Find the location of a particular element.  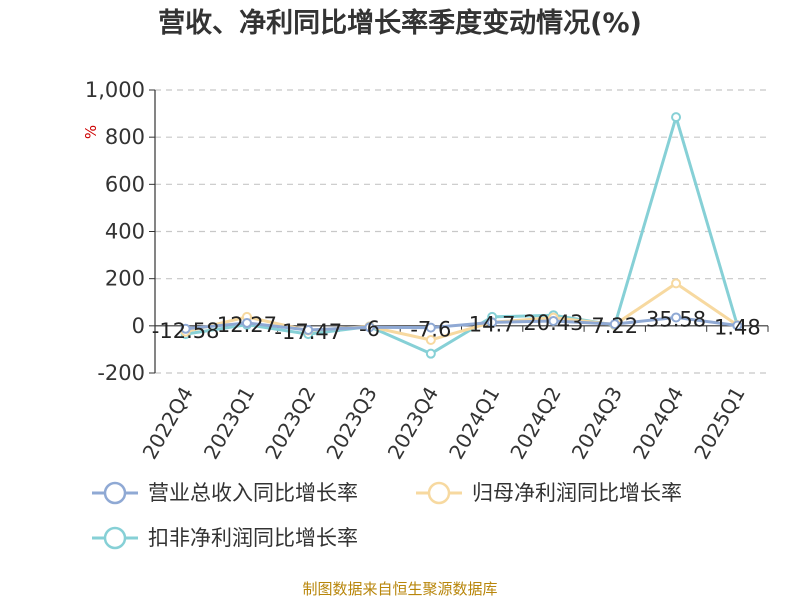

y-axis-unit: % is located at coordinates (91, 132).